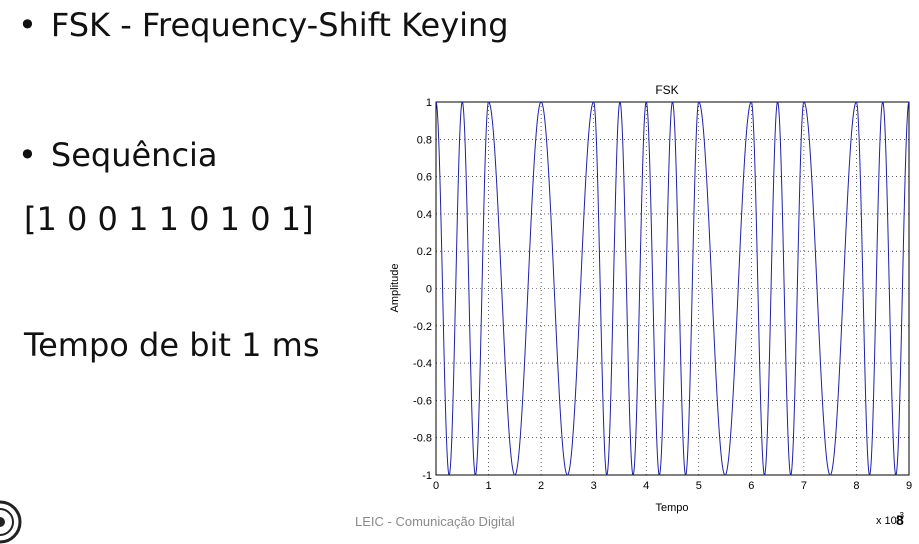 The image size is (919, 544). What do you see at coordinates (436, 486) in the screenshot?
I see `x-tick-label: 0` at bounding box center [436, 486].